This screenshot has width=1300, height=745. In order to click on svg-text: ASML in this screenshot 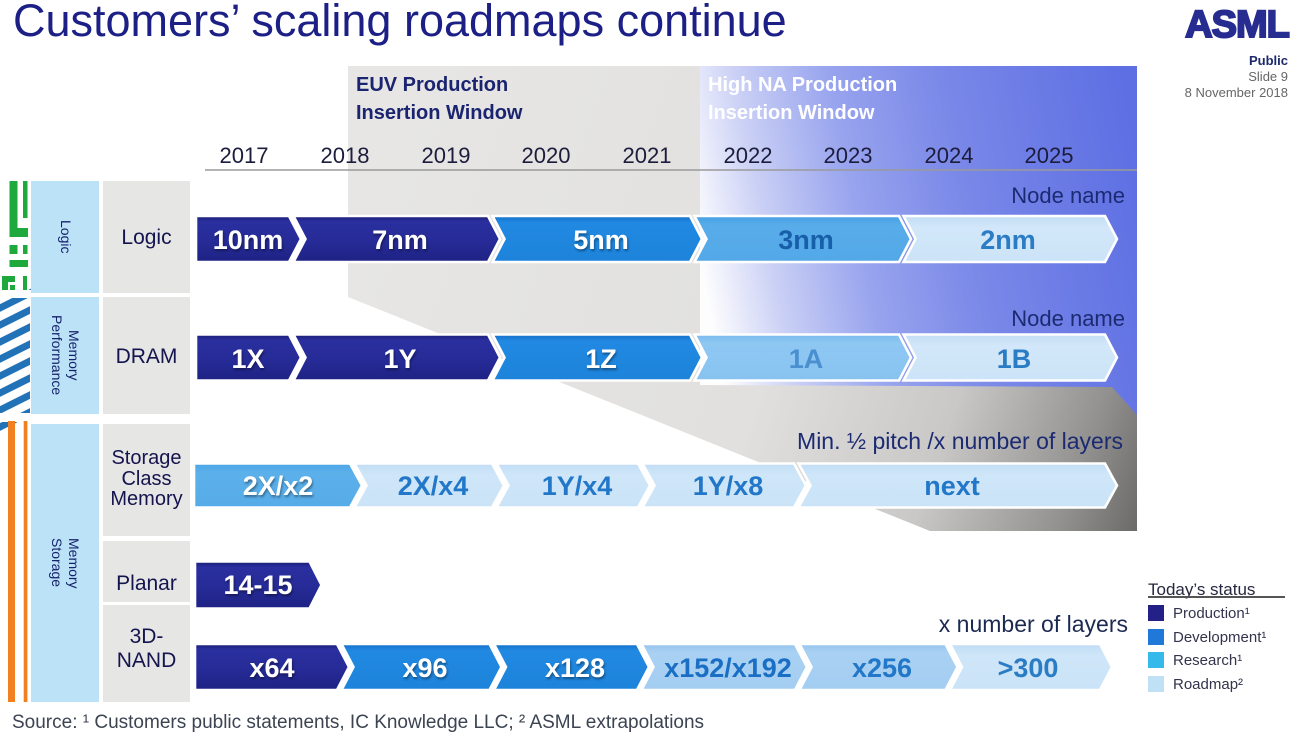, I will do `click(1237, 26)`.